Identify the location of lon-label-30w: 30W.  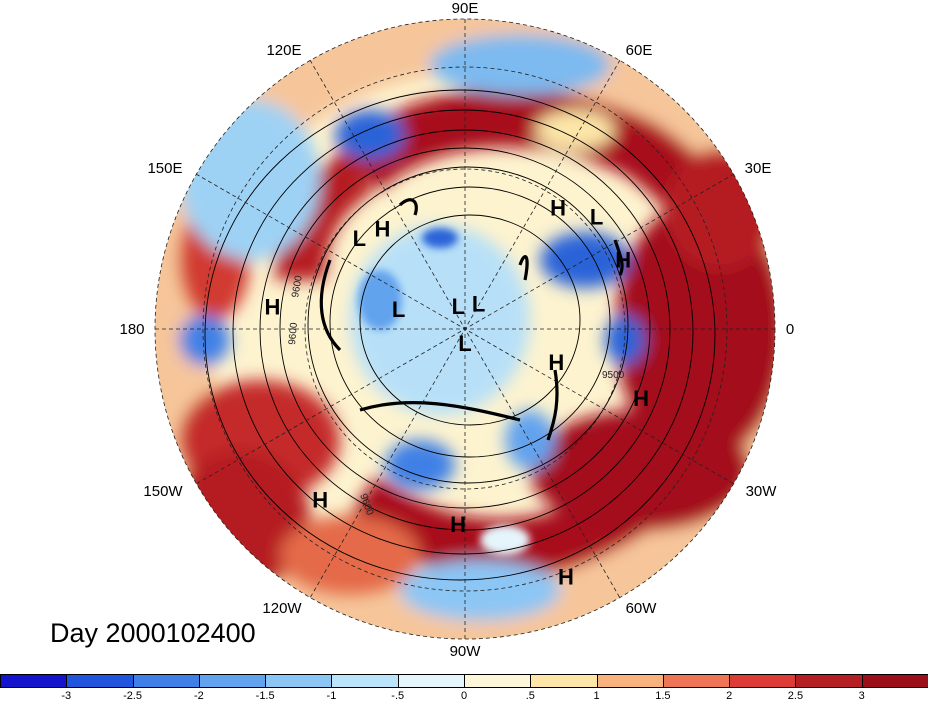
(762, 491).